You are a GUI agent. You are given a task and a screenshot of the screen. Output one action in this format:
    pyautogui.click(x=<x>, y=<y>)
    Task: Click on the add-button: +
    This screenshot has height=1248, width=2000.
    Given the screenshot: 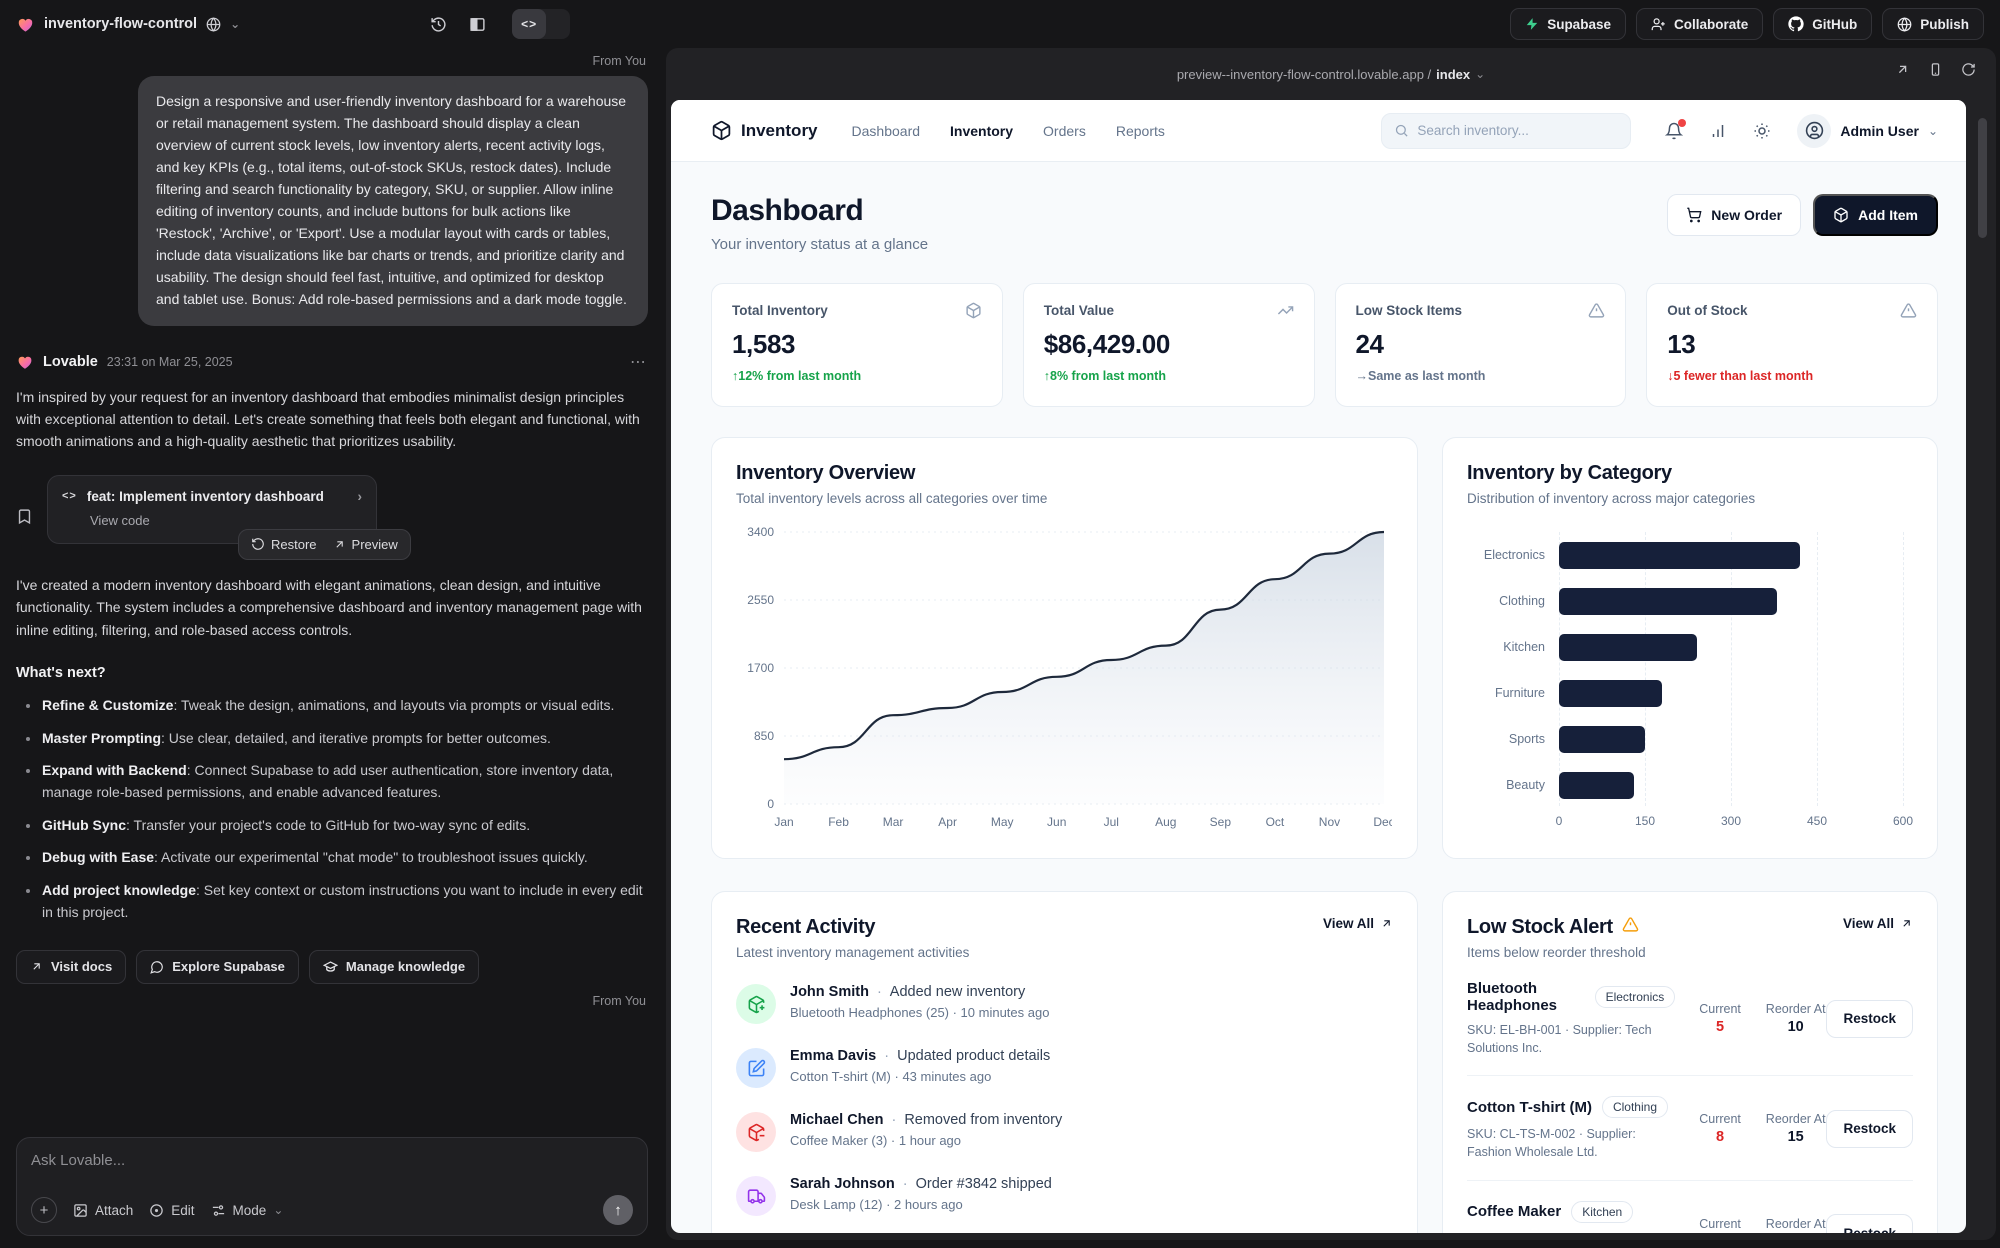 What is the action you would take?
    pyautogui.click(x=44, y=1210)
    